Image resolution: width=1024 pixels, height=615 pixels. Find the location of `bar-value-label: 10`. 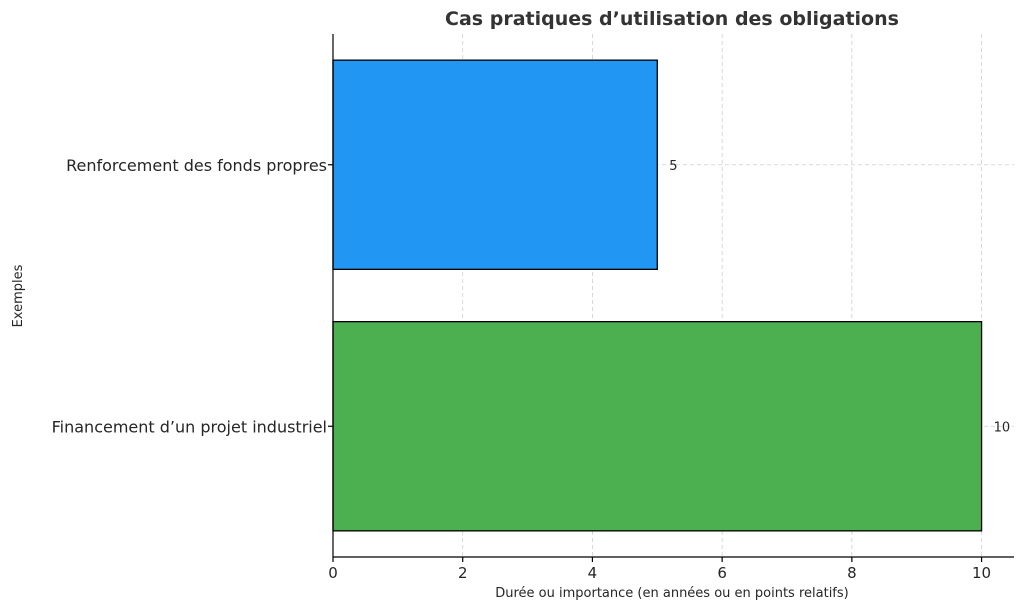

bar-value-label: 10 is located at coordinates (1002, 427).